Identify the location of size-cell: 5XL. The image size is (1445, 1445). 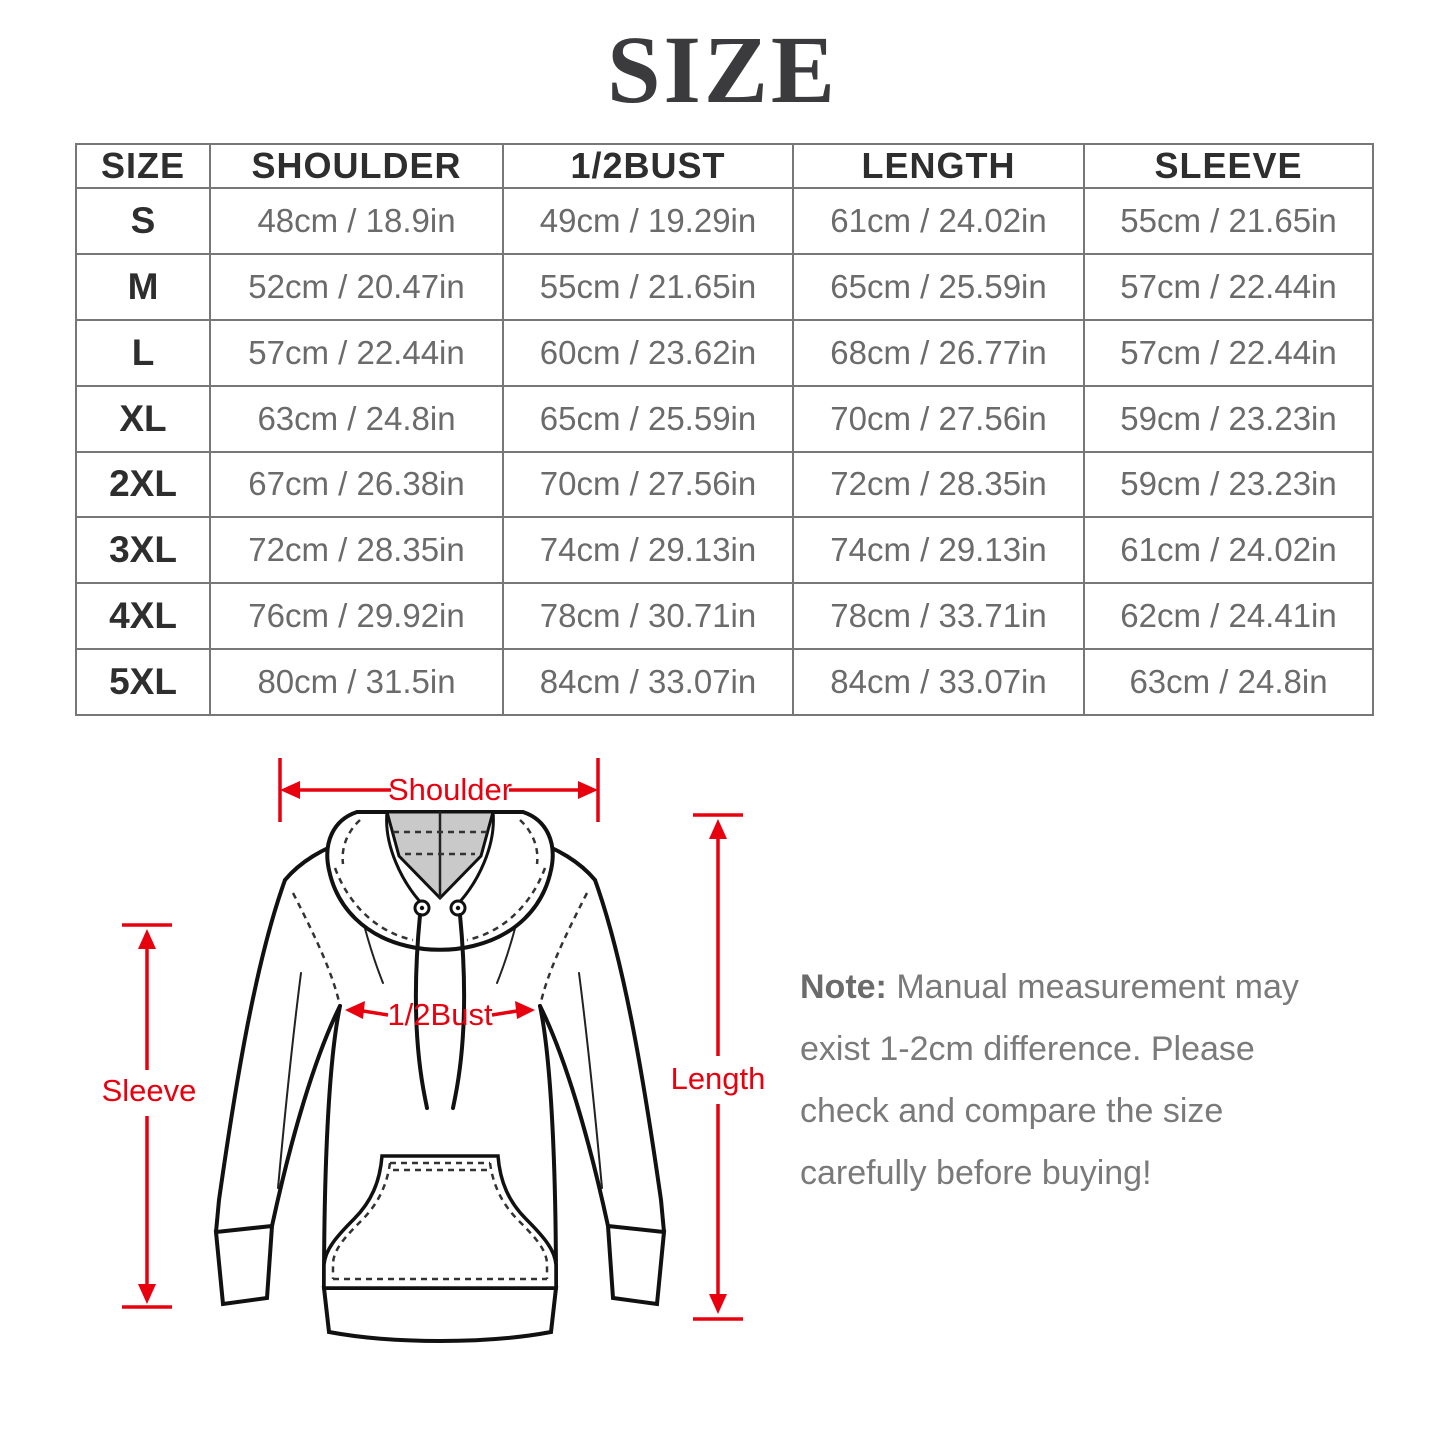
(143, 682).